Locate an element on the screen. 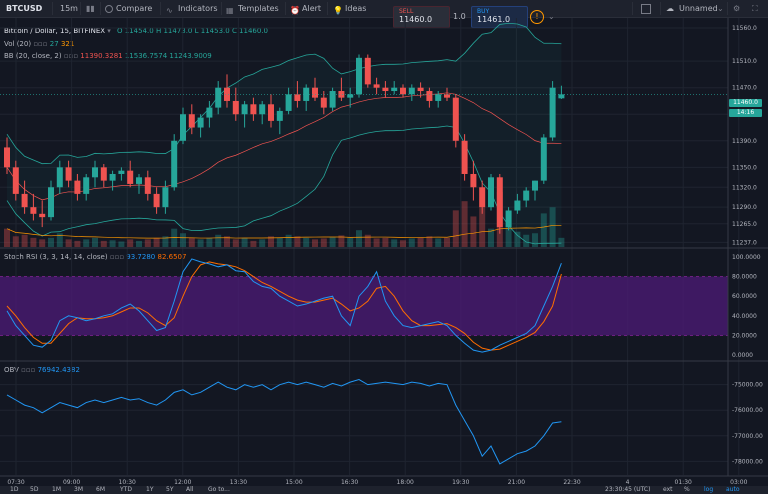  obv-tick-label: -75000.00 is located at coordinates (747, 385).